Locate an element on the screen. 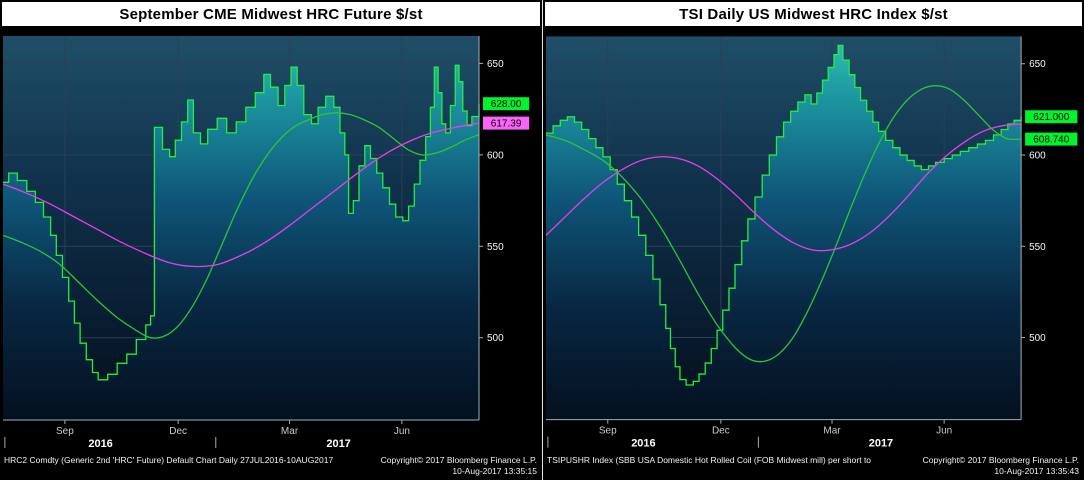 Image resolution: width=1084 pixels, height=480 pixels. chart-title-tsi: TSI Daily US Midwest HRC Index $/st is located at coordinates (813, 14).